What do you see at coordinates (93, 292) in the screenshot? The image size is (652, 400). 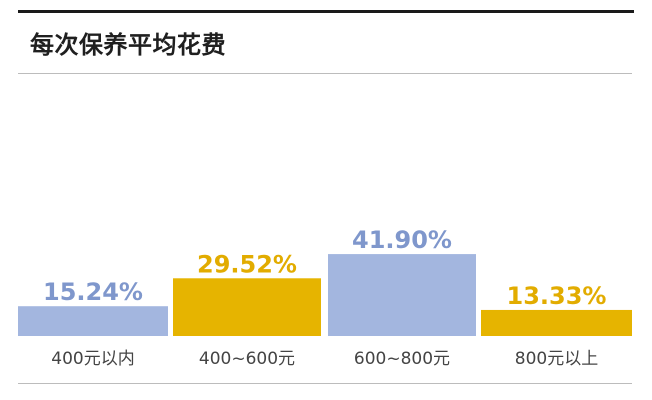 I see `bar-value-label-1: 15.24%` at bounding box center [93, 292].